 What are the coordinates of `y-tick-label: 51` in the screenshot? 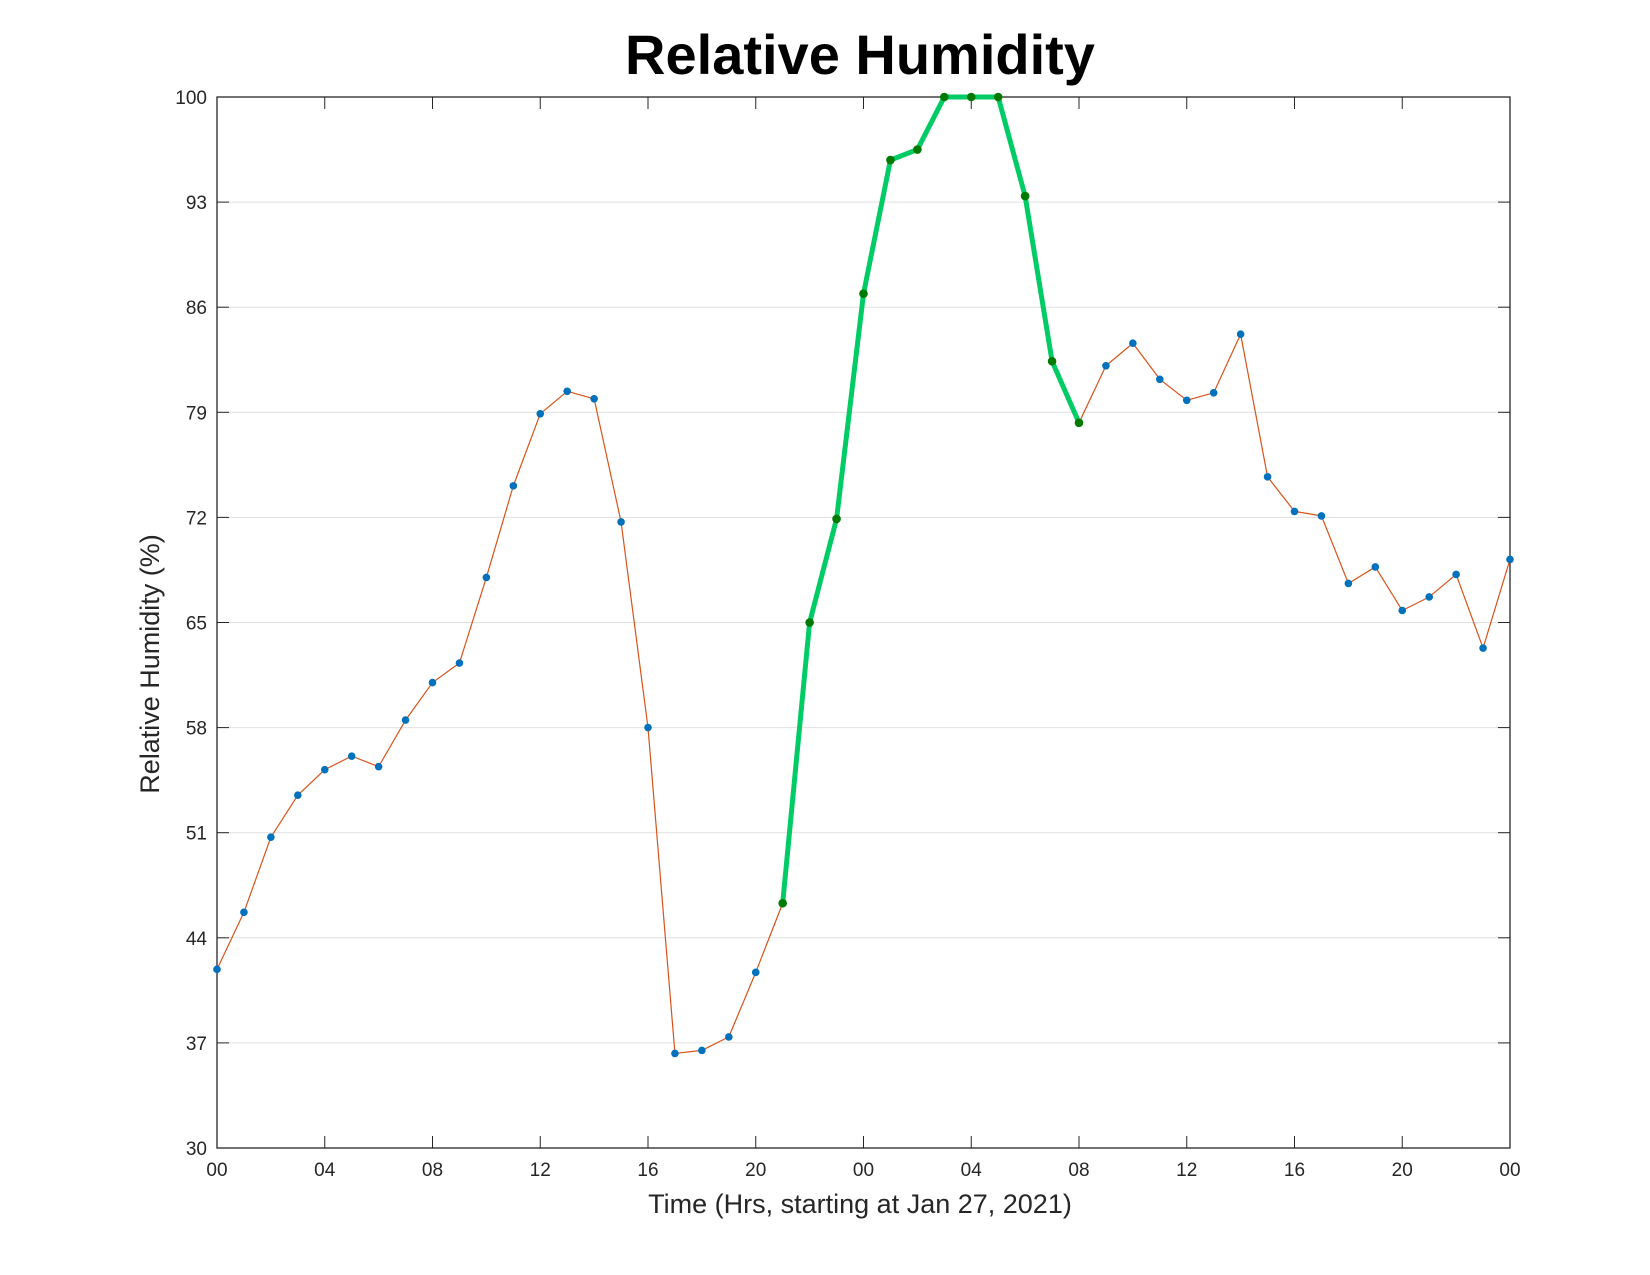 It's located at (196, 834).